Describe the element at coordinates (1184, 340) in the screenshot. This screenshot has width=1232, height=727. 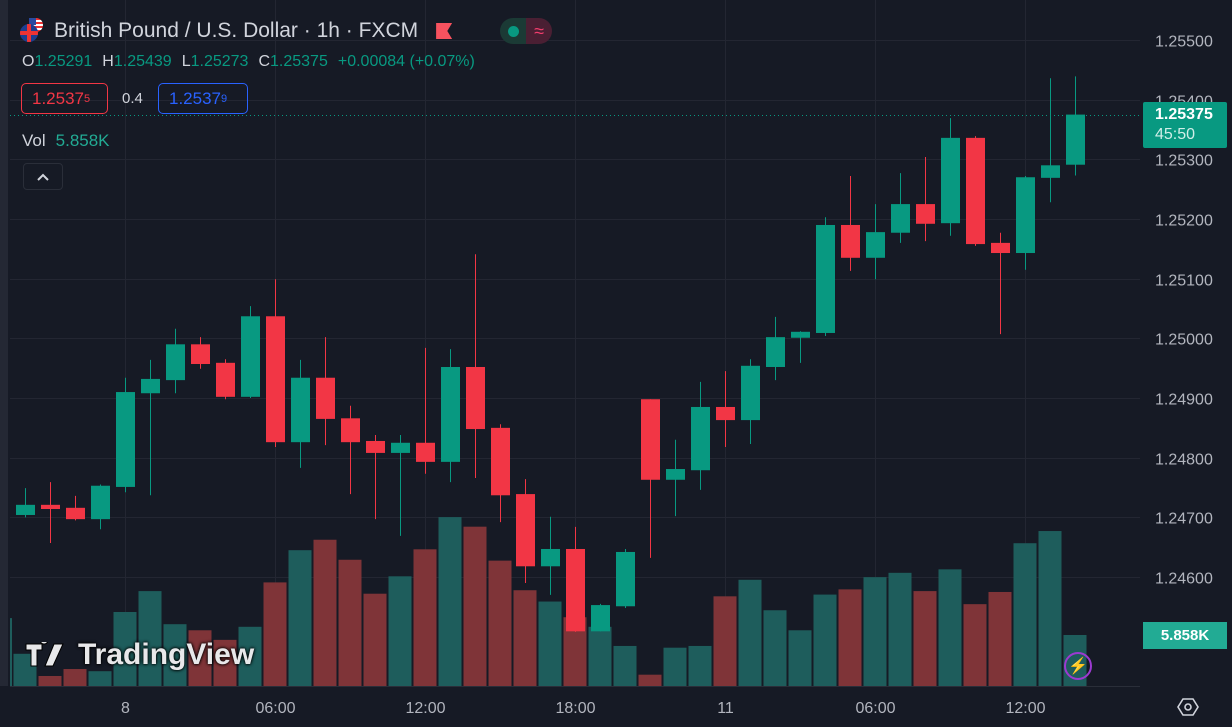
I see `price-tick-label: 1.25000` at that location.